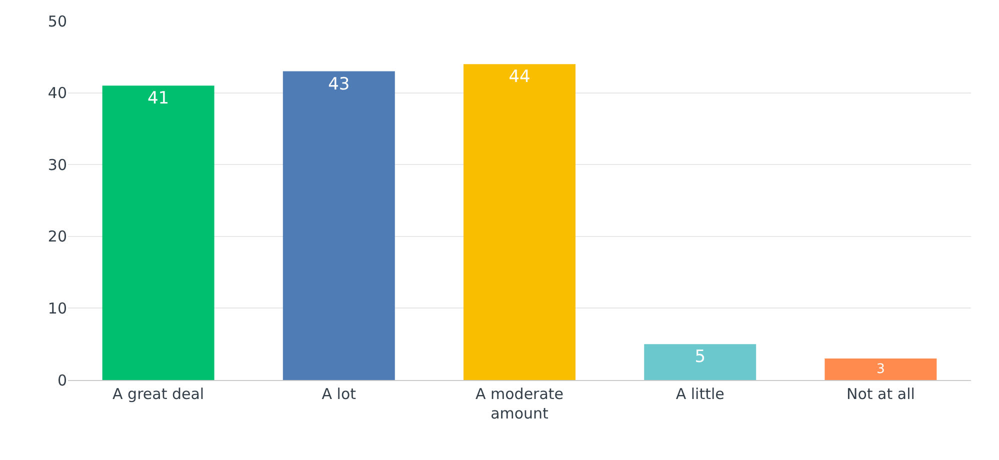 The image size is (999, 460). I want to click on data-label: 3, so click(880, 370).